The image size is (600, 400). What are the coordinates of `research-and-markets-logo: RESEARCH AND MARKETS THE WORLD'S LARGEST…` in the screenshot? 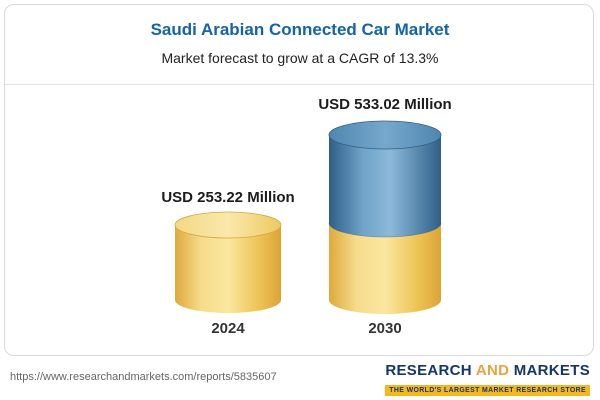 It's located at (487, 379).